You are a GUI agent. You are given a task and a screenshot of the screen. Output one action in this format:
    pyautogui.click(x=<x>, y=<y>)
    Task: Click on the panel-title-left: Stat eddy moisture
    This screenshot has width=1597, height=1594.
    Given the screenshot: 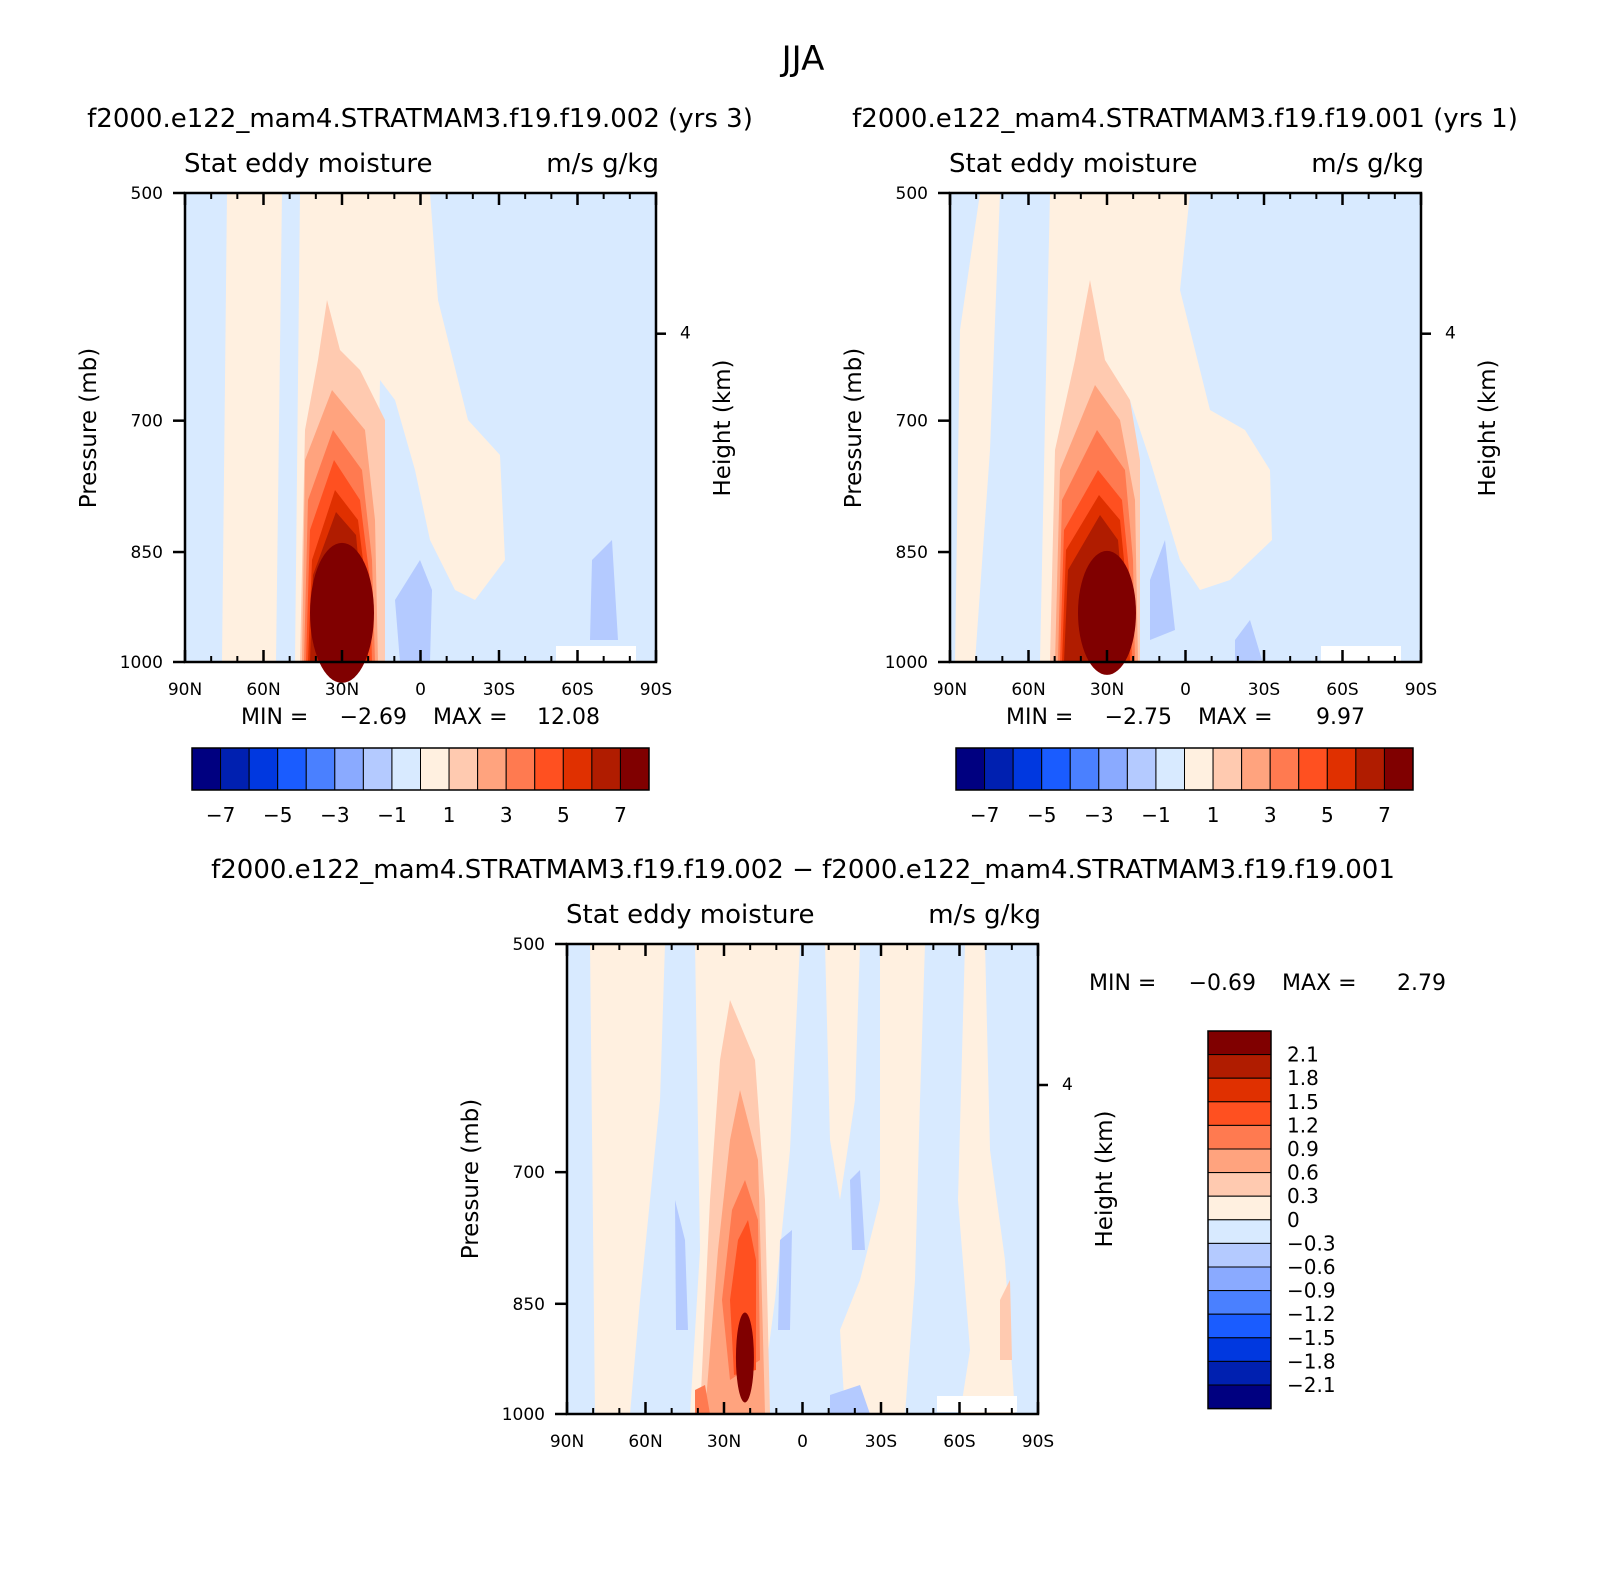 What is the action you would take?
    pyautogui.click(x=690, y=915)
    